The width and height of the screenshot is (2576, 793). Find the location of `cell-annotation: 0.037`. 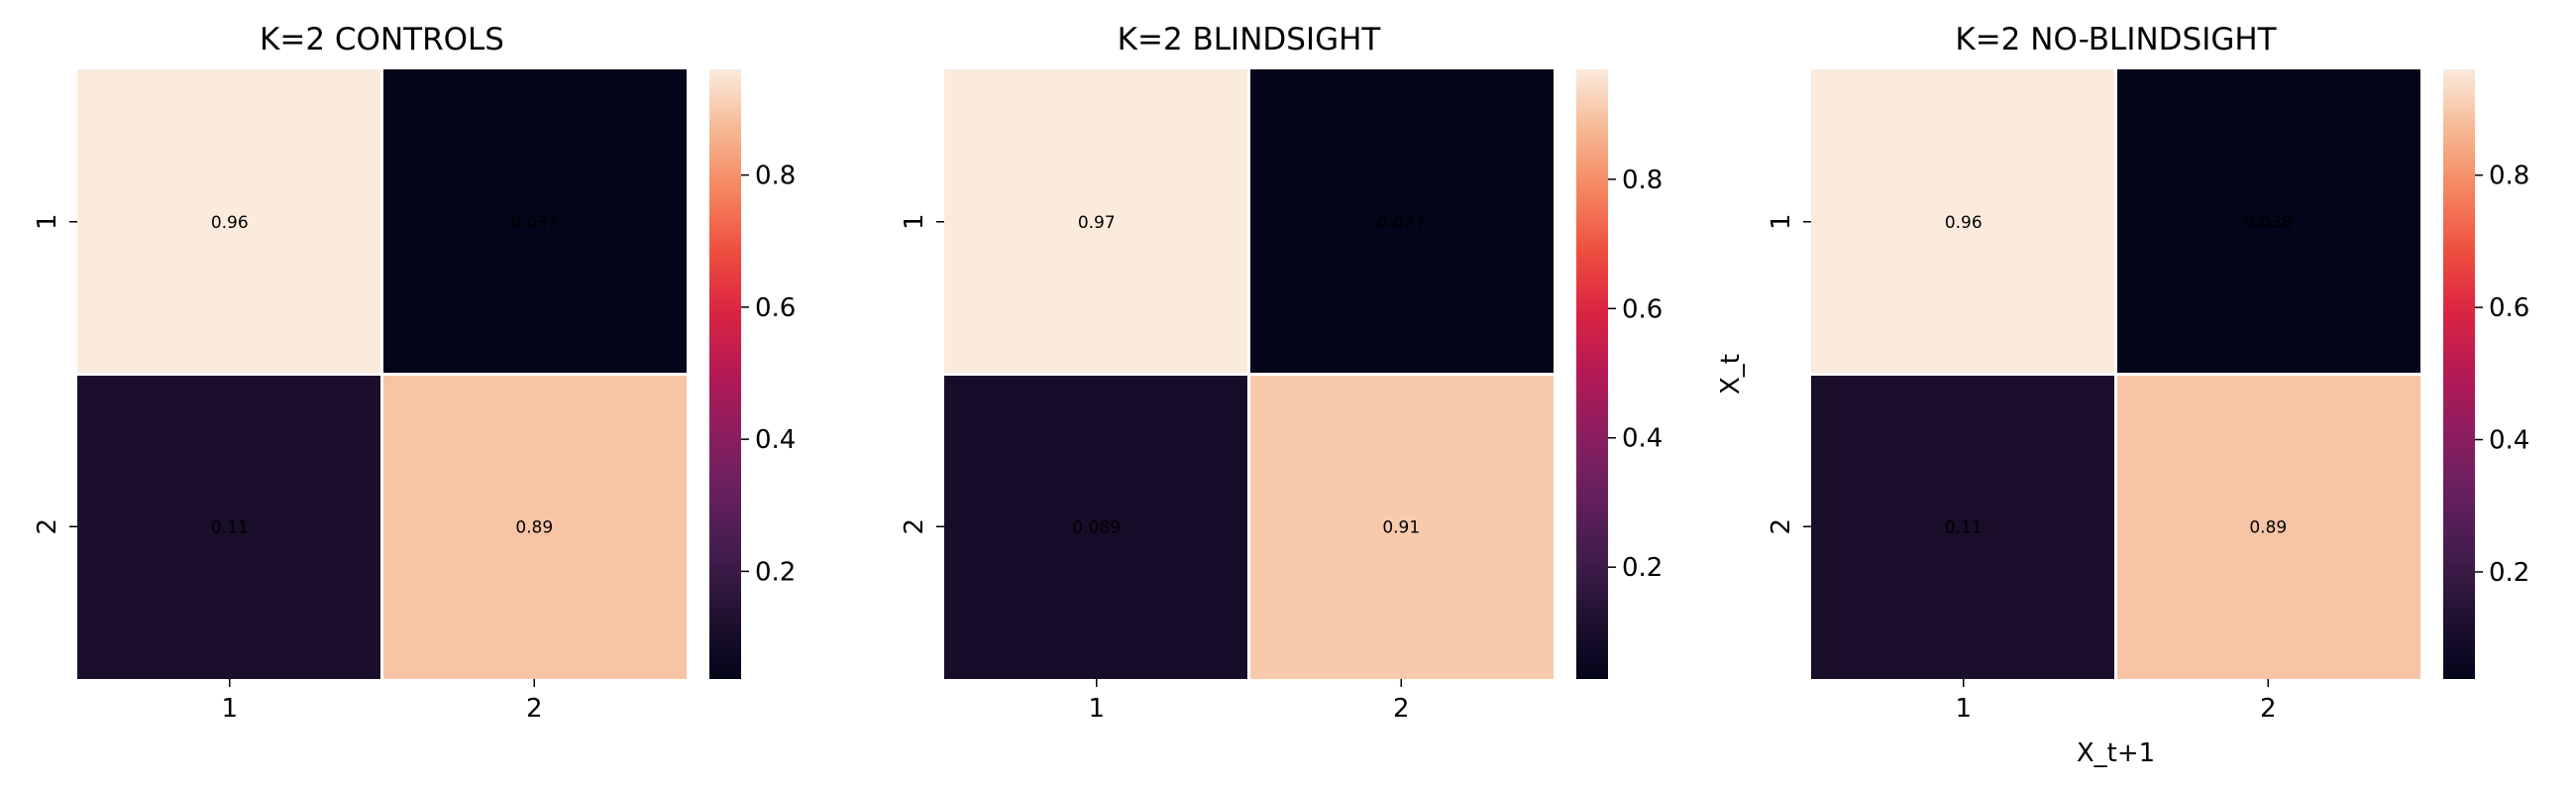

cell-annotation: 0.037 is located at coordinates (535, 223).